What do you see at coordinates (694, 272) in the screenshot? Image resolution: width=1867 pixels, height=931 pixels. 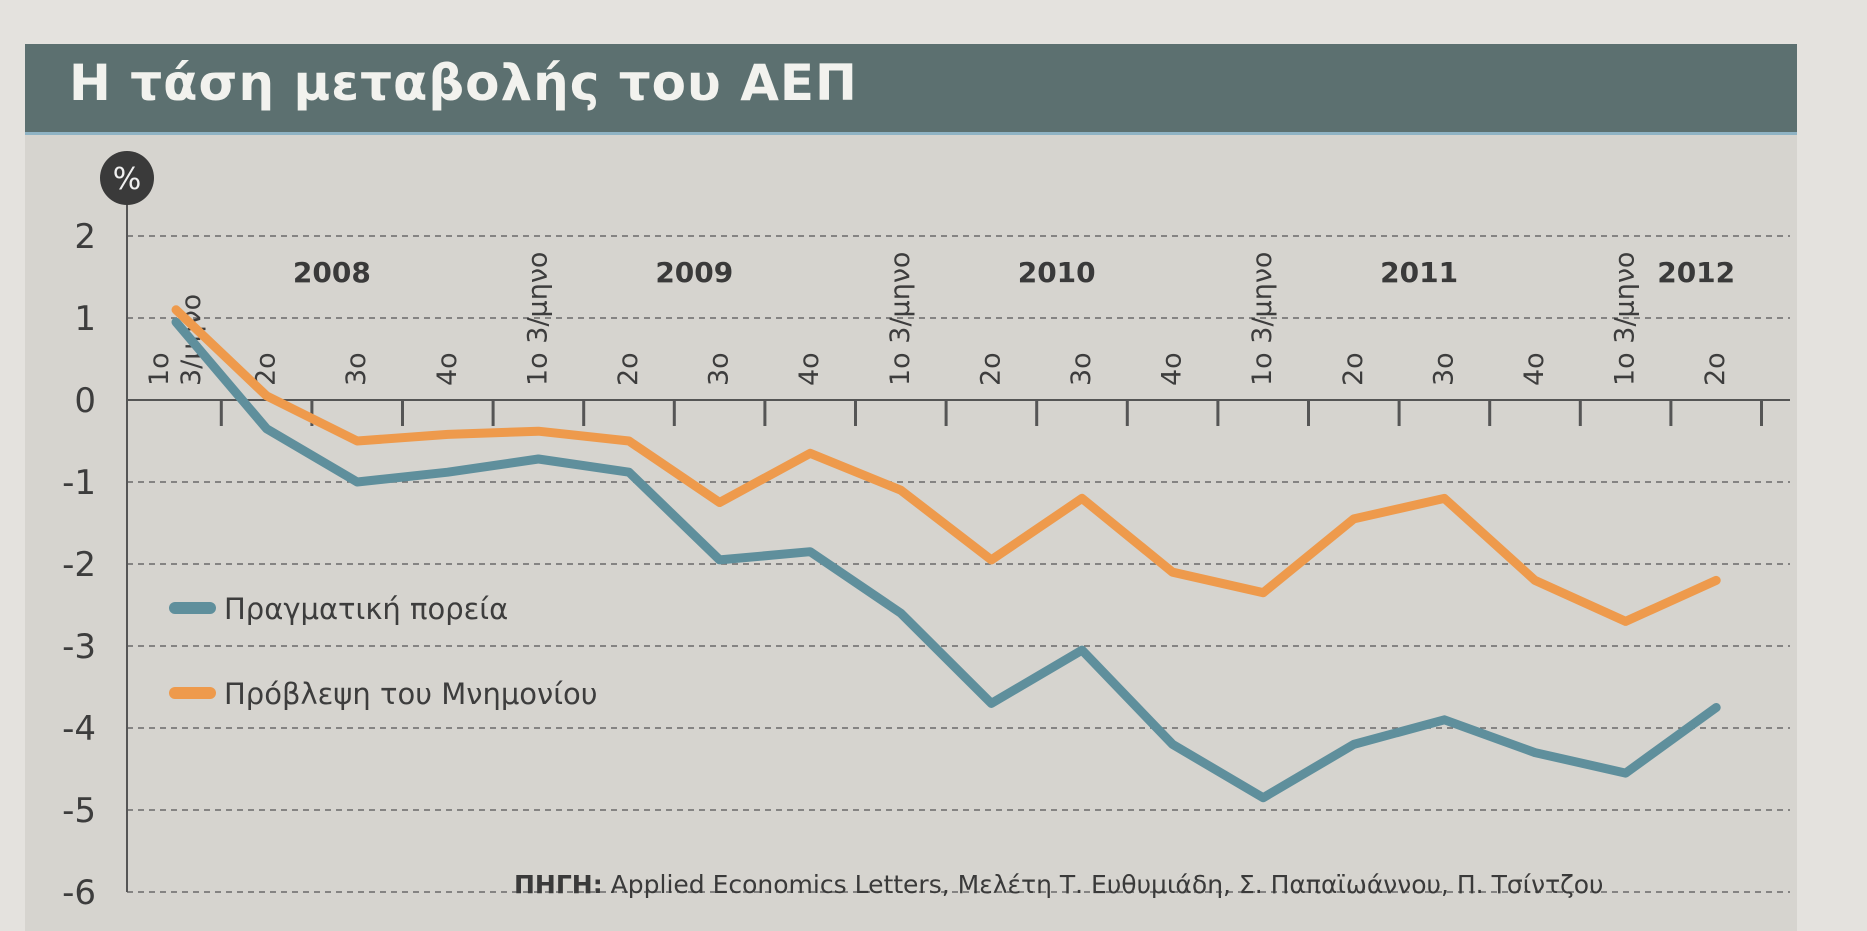 I see `year-label-2009: 2009` at bounding box center [694, 272].